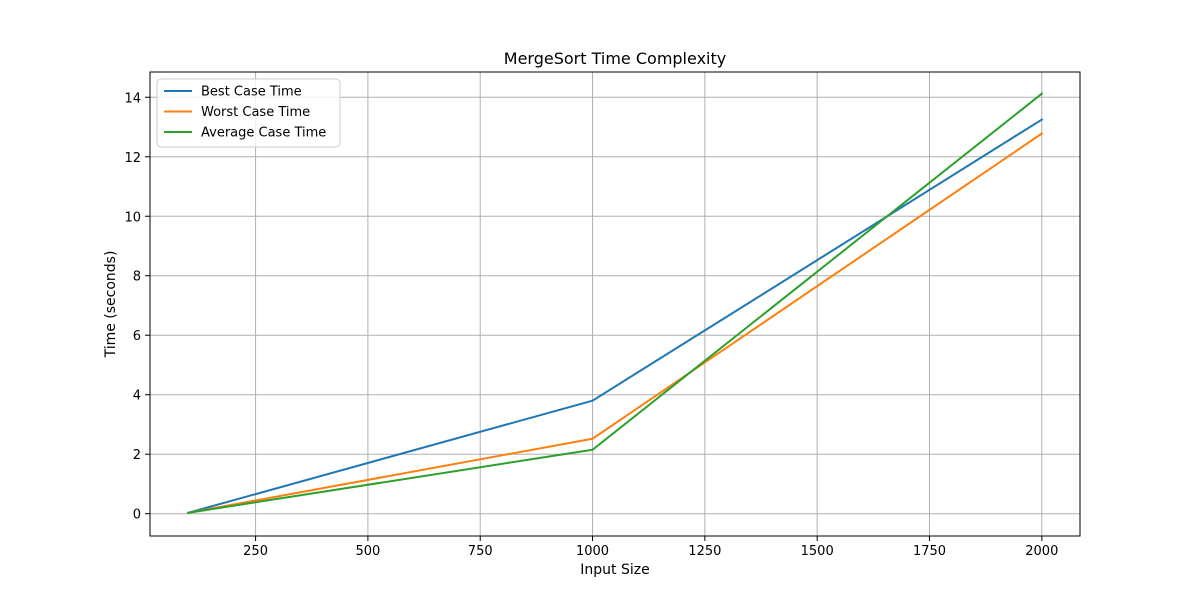 This screenshot has width=1200, height=600. I want to click on x-tick-label: 1750, so click(929, 551).